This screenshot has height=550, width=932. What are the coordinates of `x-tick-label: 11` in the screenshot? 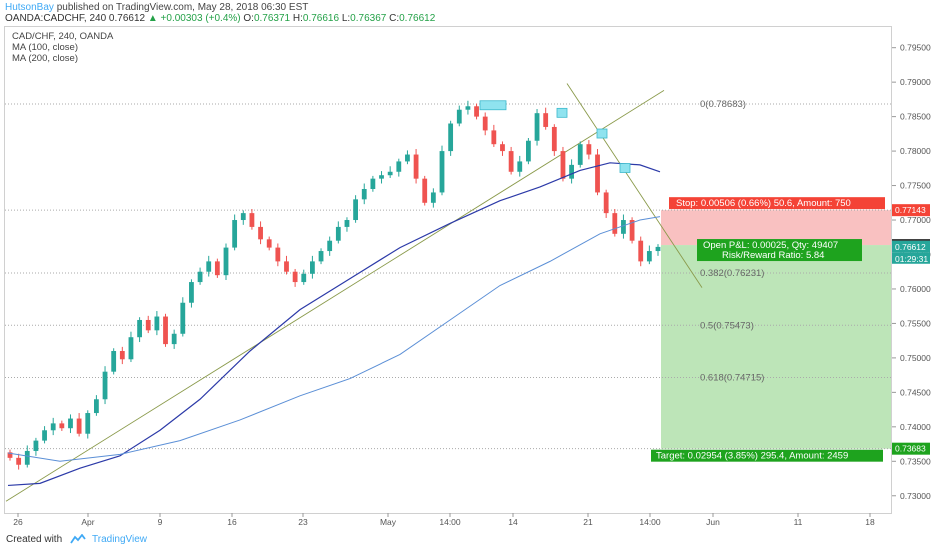 It's located at (798, 522).